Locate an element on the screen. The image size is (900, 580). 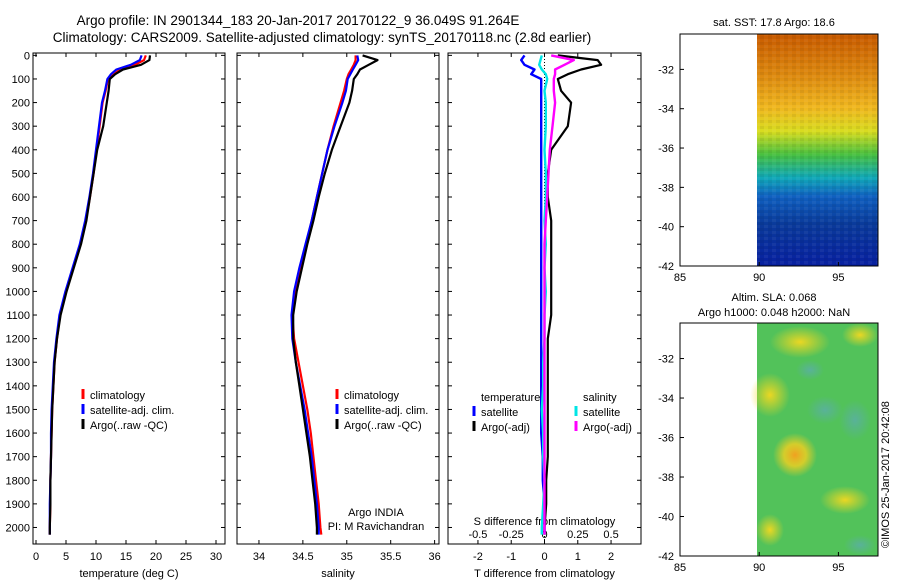
depth-tick-label: 800 is located at coordinates (21, 245).